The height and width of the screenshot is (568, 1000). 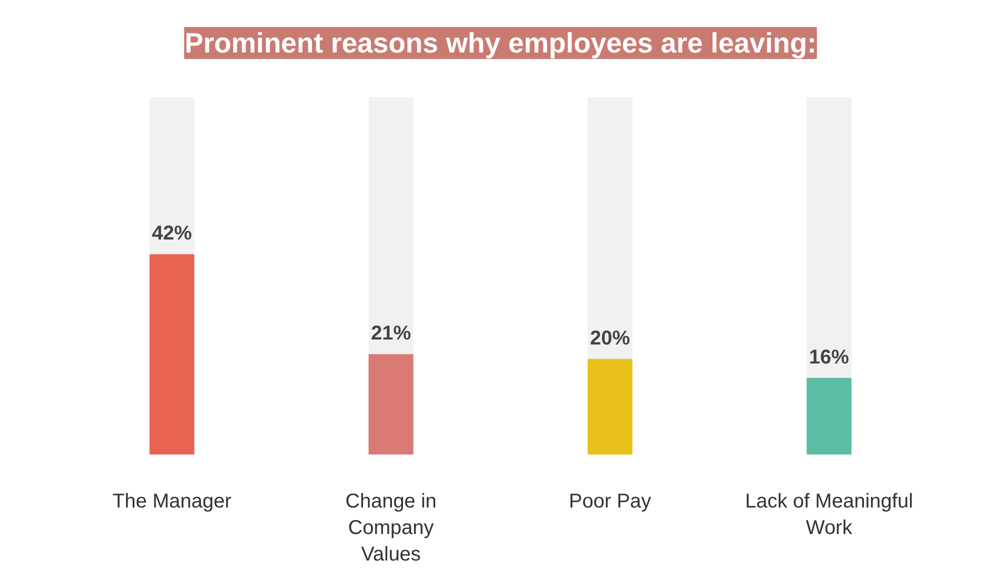 What do you see at coordinates (391, 528) in the screenshot?
I see `x-tick-label: Change in Company Values` at bounding box center [391, 528].